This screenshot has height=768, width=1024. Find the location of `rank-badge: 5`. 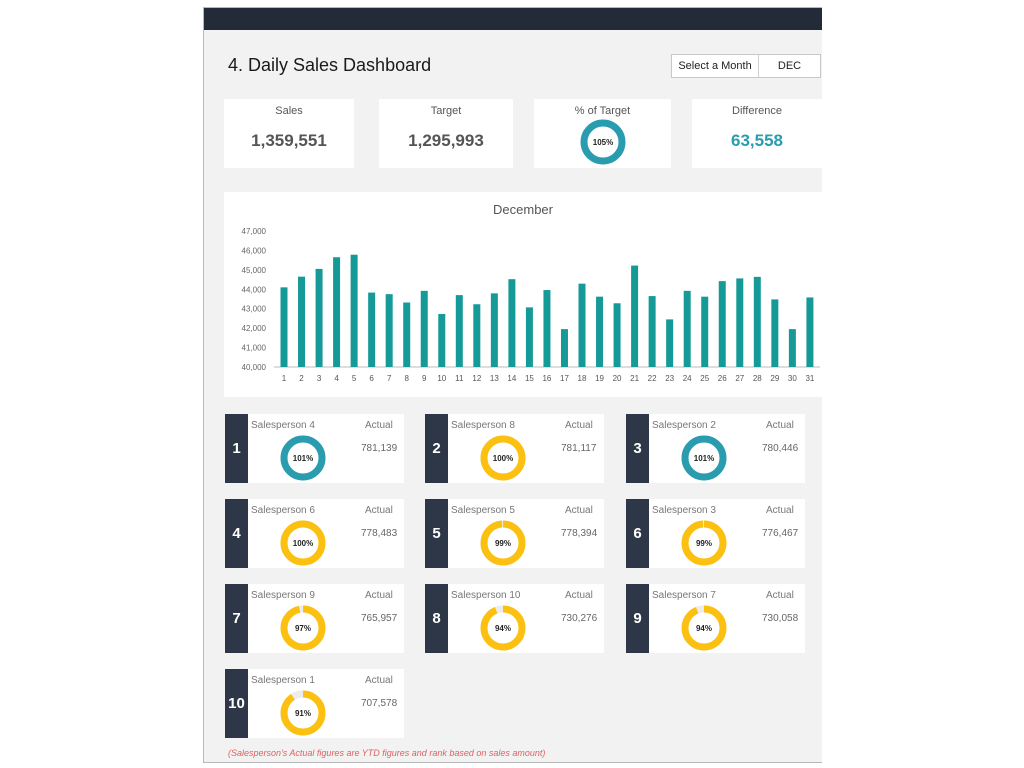

rank-badge: 5 is located at coordinates (436, 533).